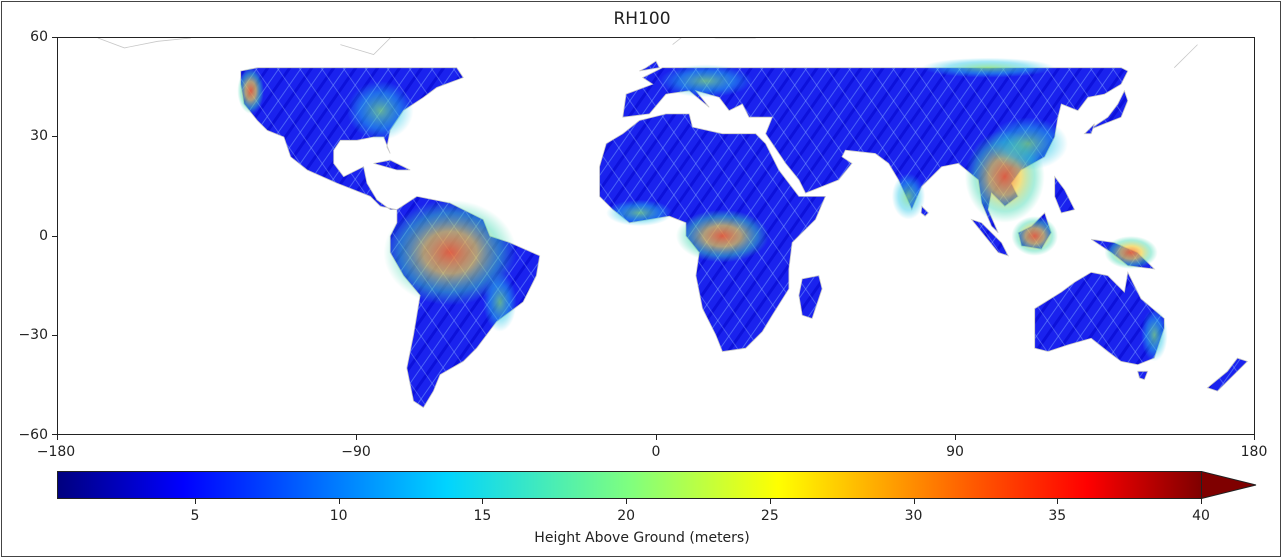  I want to click on y-tick-label: −60, so click(33, 435).